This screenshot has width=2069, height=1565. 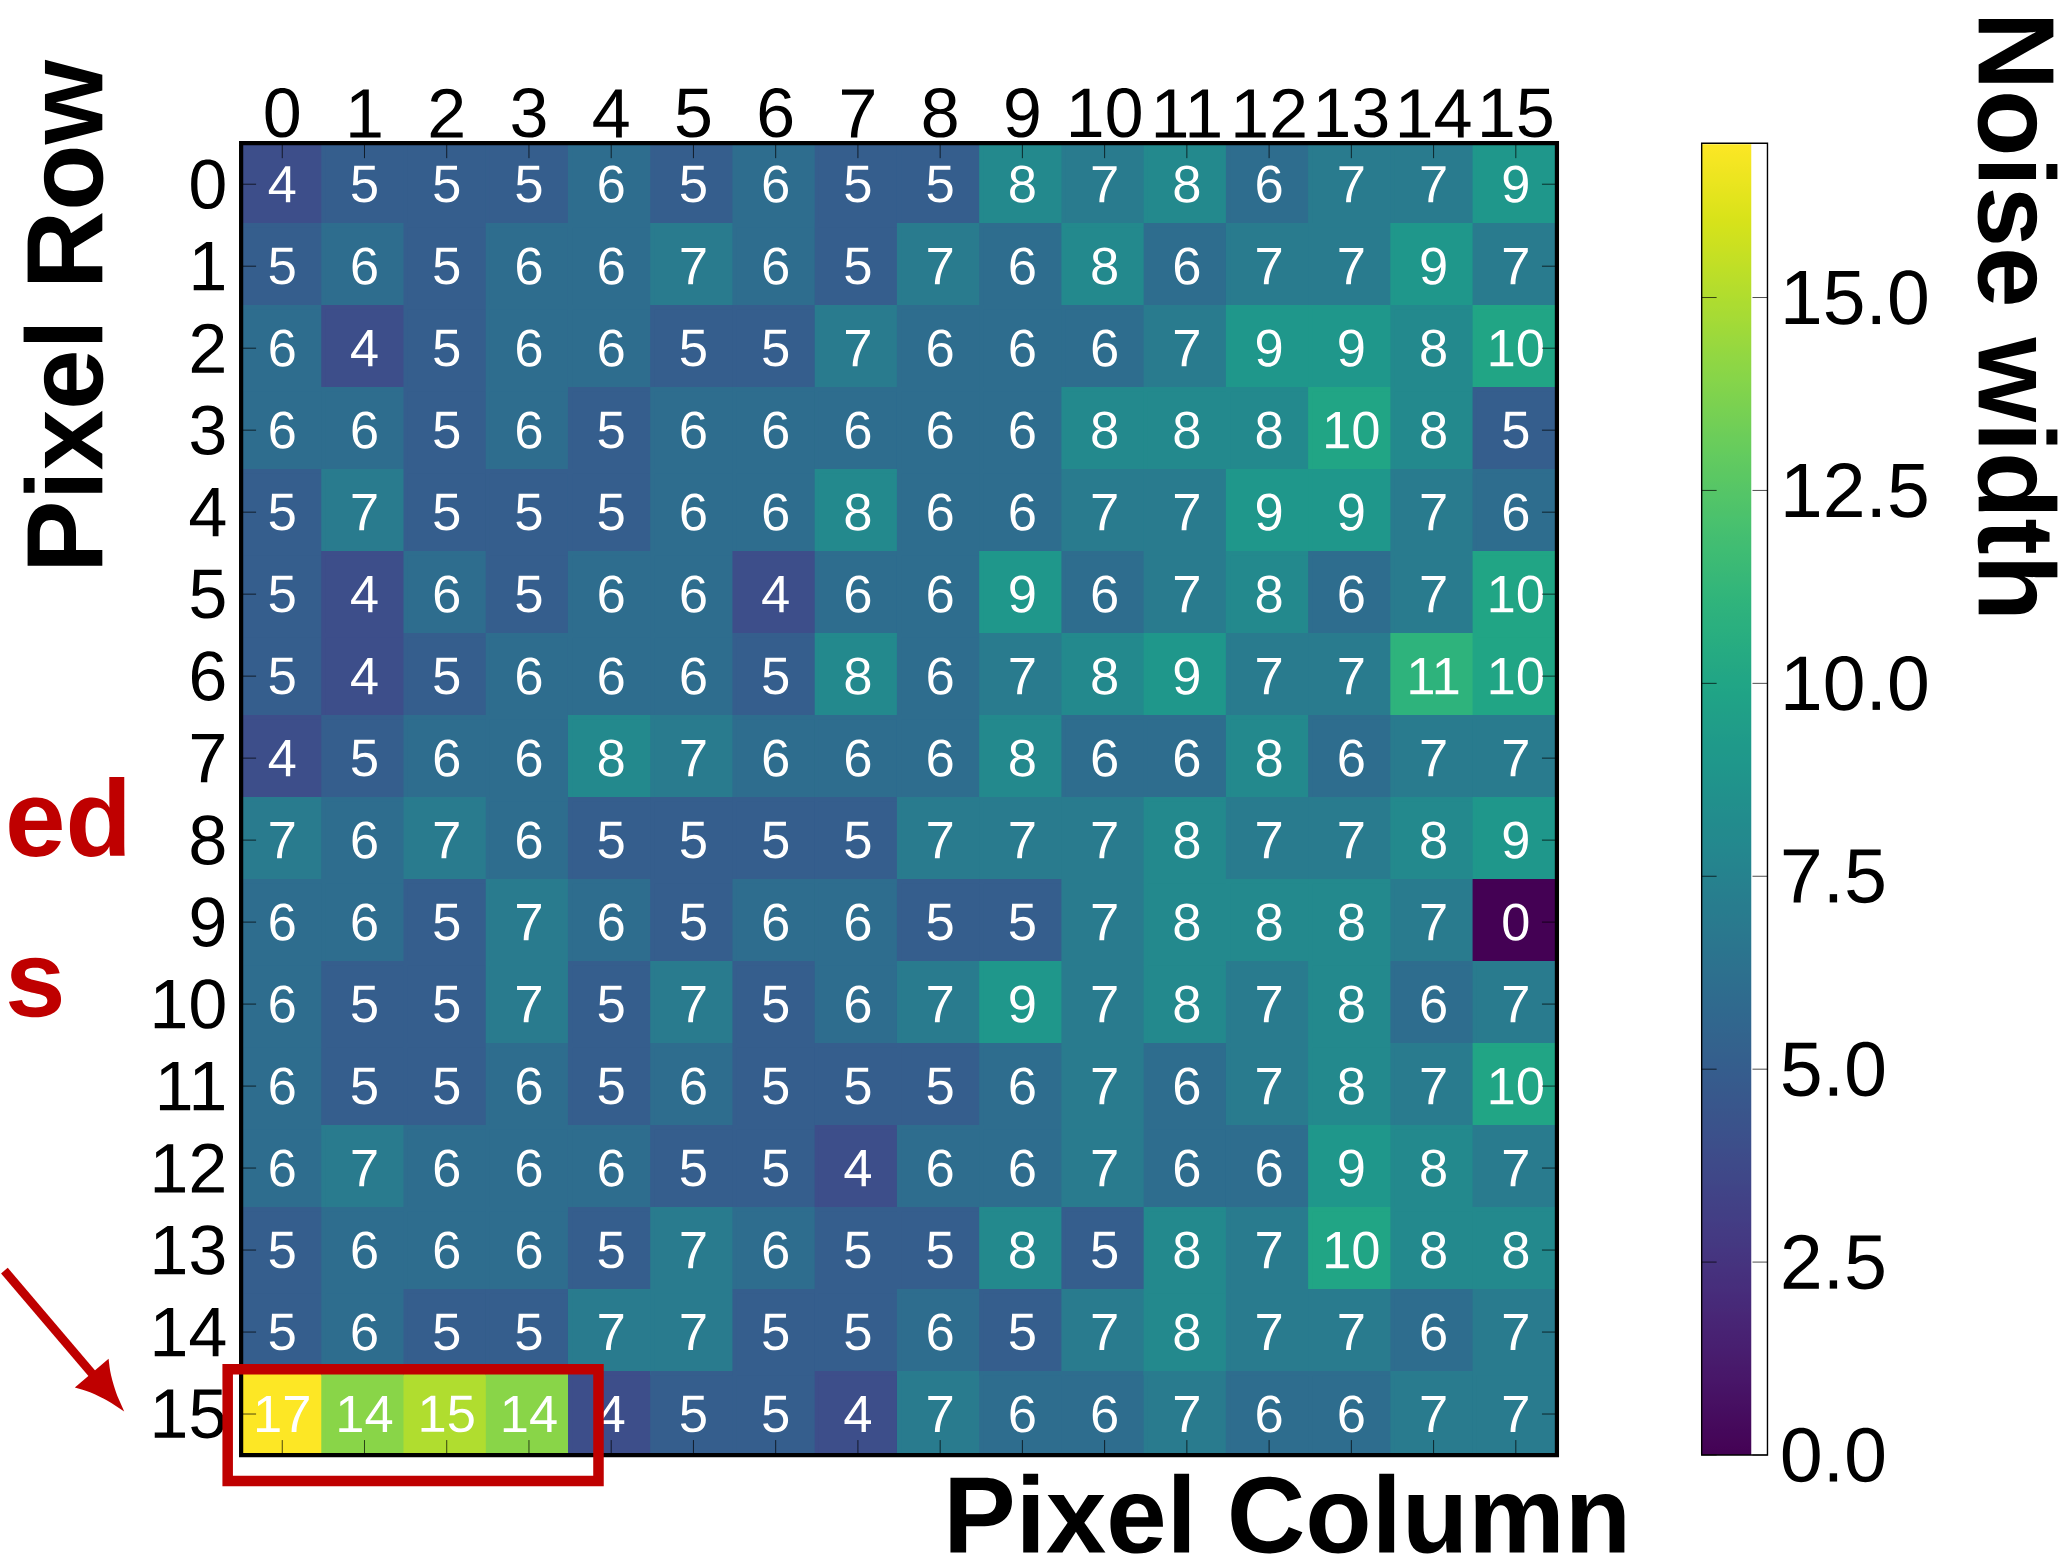 I want to click on x-tick-label: 4, so click(x=611, y=113).